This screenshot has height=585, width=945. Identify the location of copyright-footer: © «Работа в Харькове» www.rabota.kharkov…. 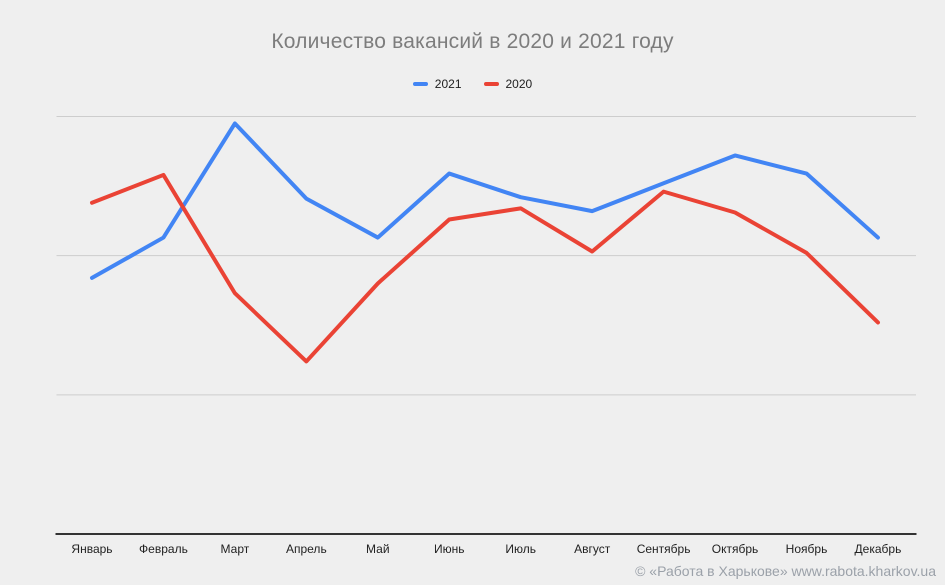
(785, 571).